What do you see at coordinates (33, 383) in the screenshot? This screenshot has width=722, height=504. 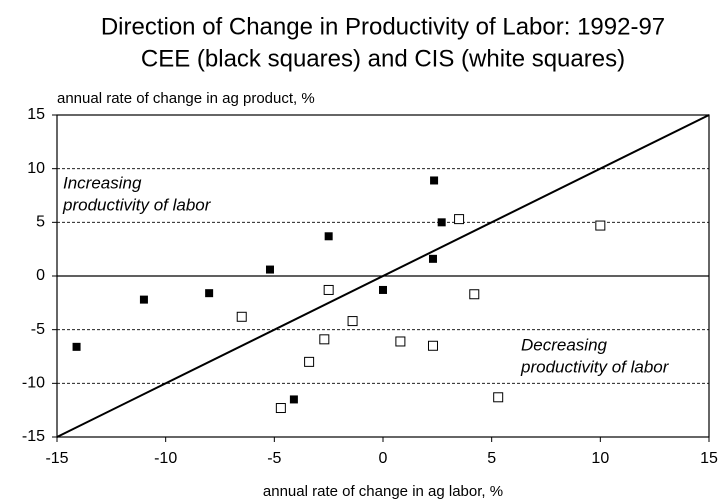 I see `y-tick-label: -10` at bounding box center [33, 383].